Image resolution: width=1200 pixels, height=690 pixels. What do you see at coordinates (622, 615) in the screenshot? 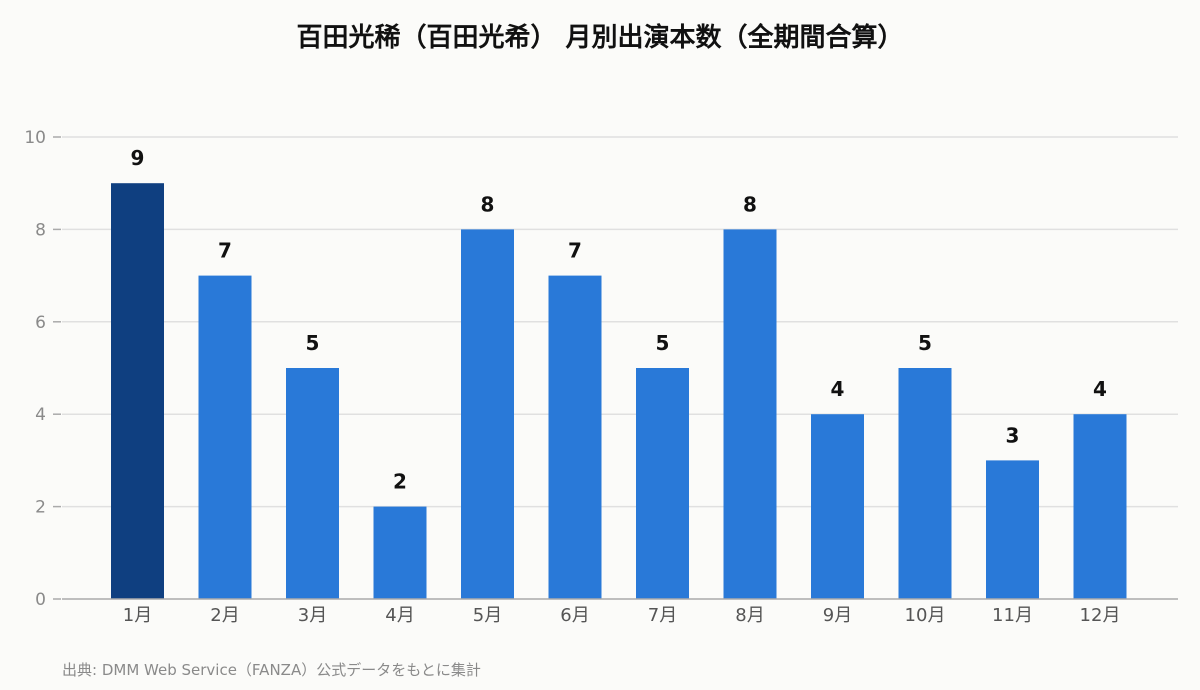
I see `x-axis: 1月 2月 3月 4月 5月 6月 7月 8月 9月 10月 11月 12月` at bounding box center [622, 615].